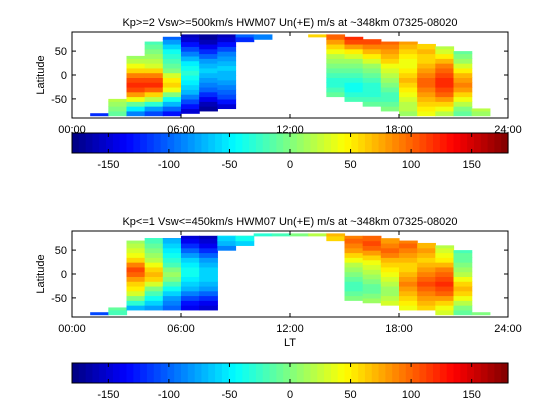 This screenshot has width=560, height=420. I want to click on colorbar-tick-label: 100, so click(411, 395).